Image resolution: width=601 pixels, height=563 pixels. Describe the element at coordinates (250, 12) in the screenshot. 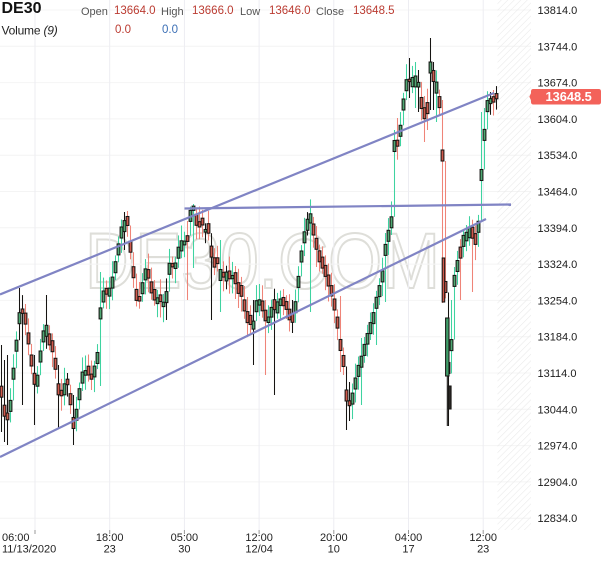

I see `svg-text: Low` at that location.